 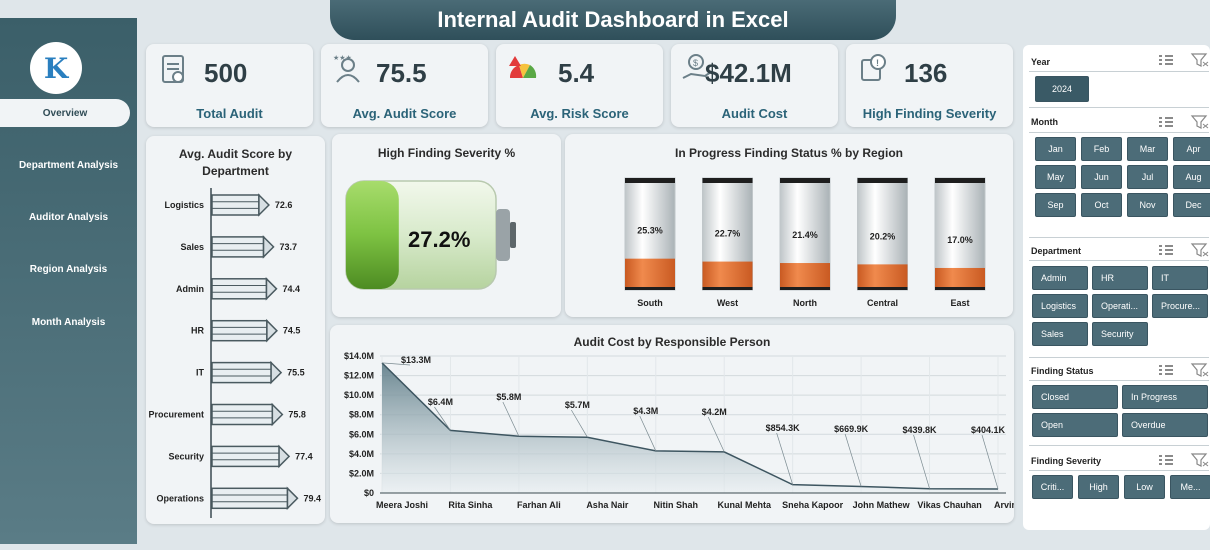 I want to click on status-slicer-label: Finding Status, so click(x=1062, y=371).